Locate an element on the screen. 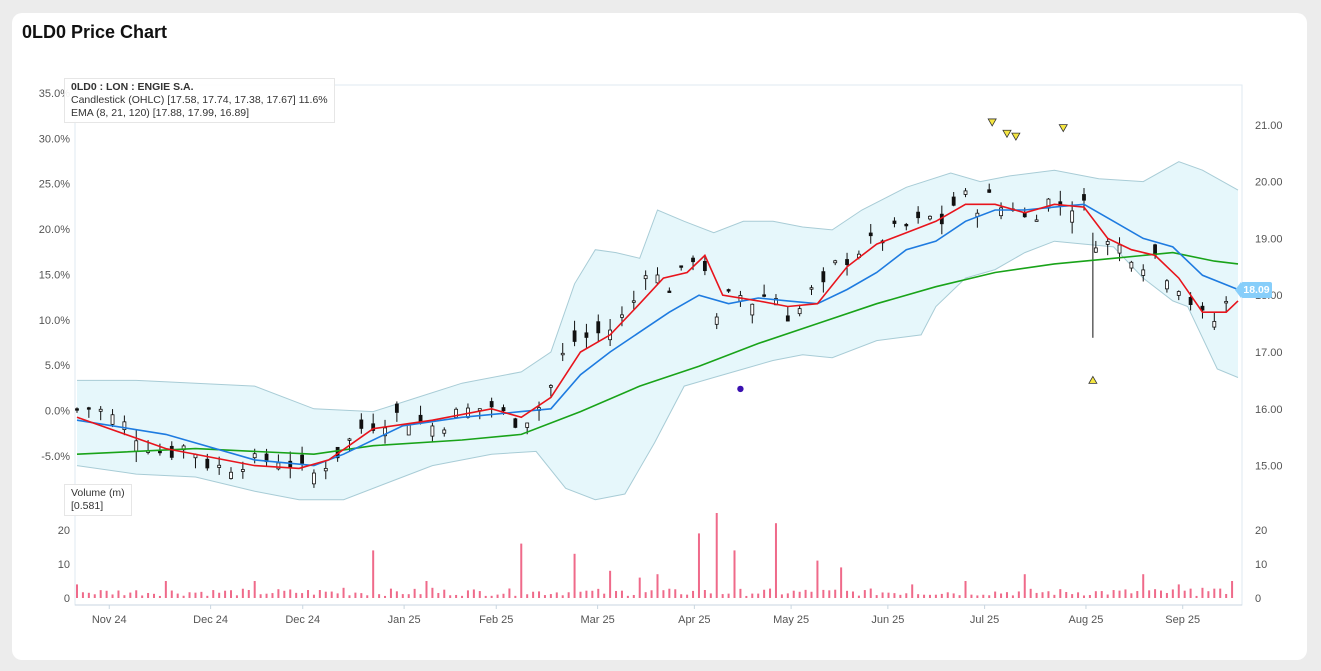 This screenshot has height=671, width=1321. pct-tick-label: 10.0% is located at coordinates (54, 321).